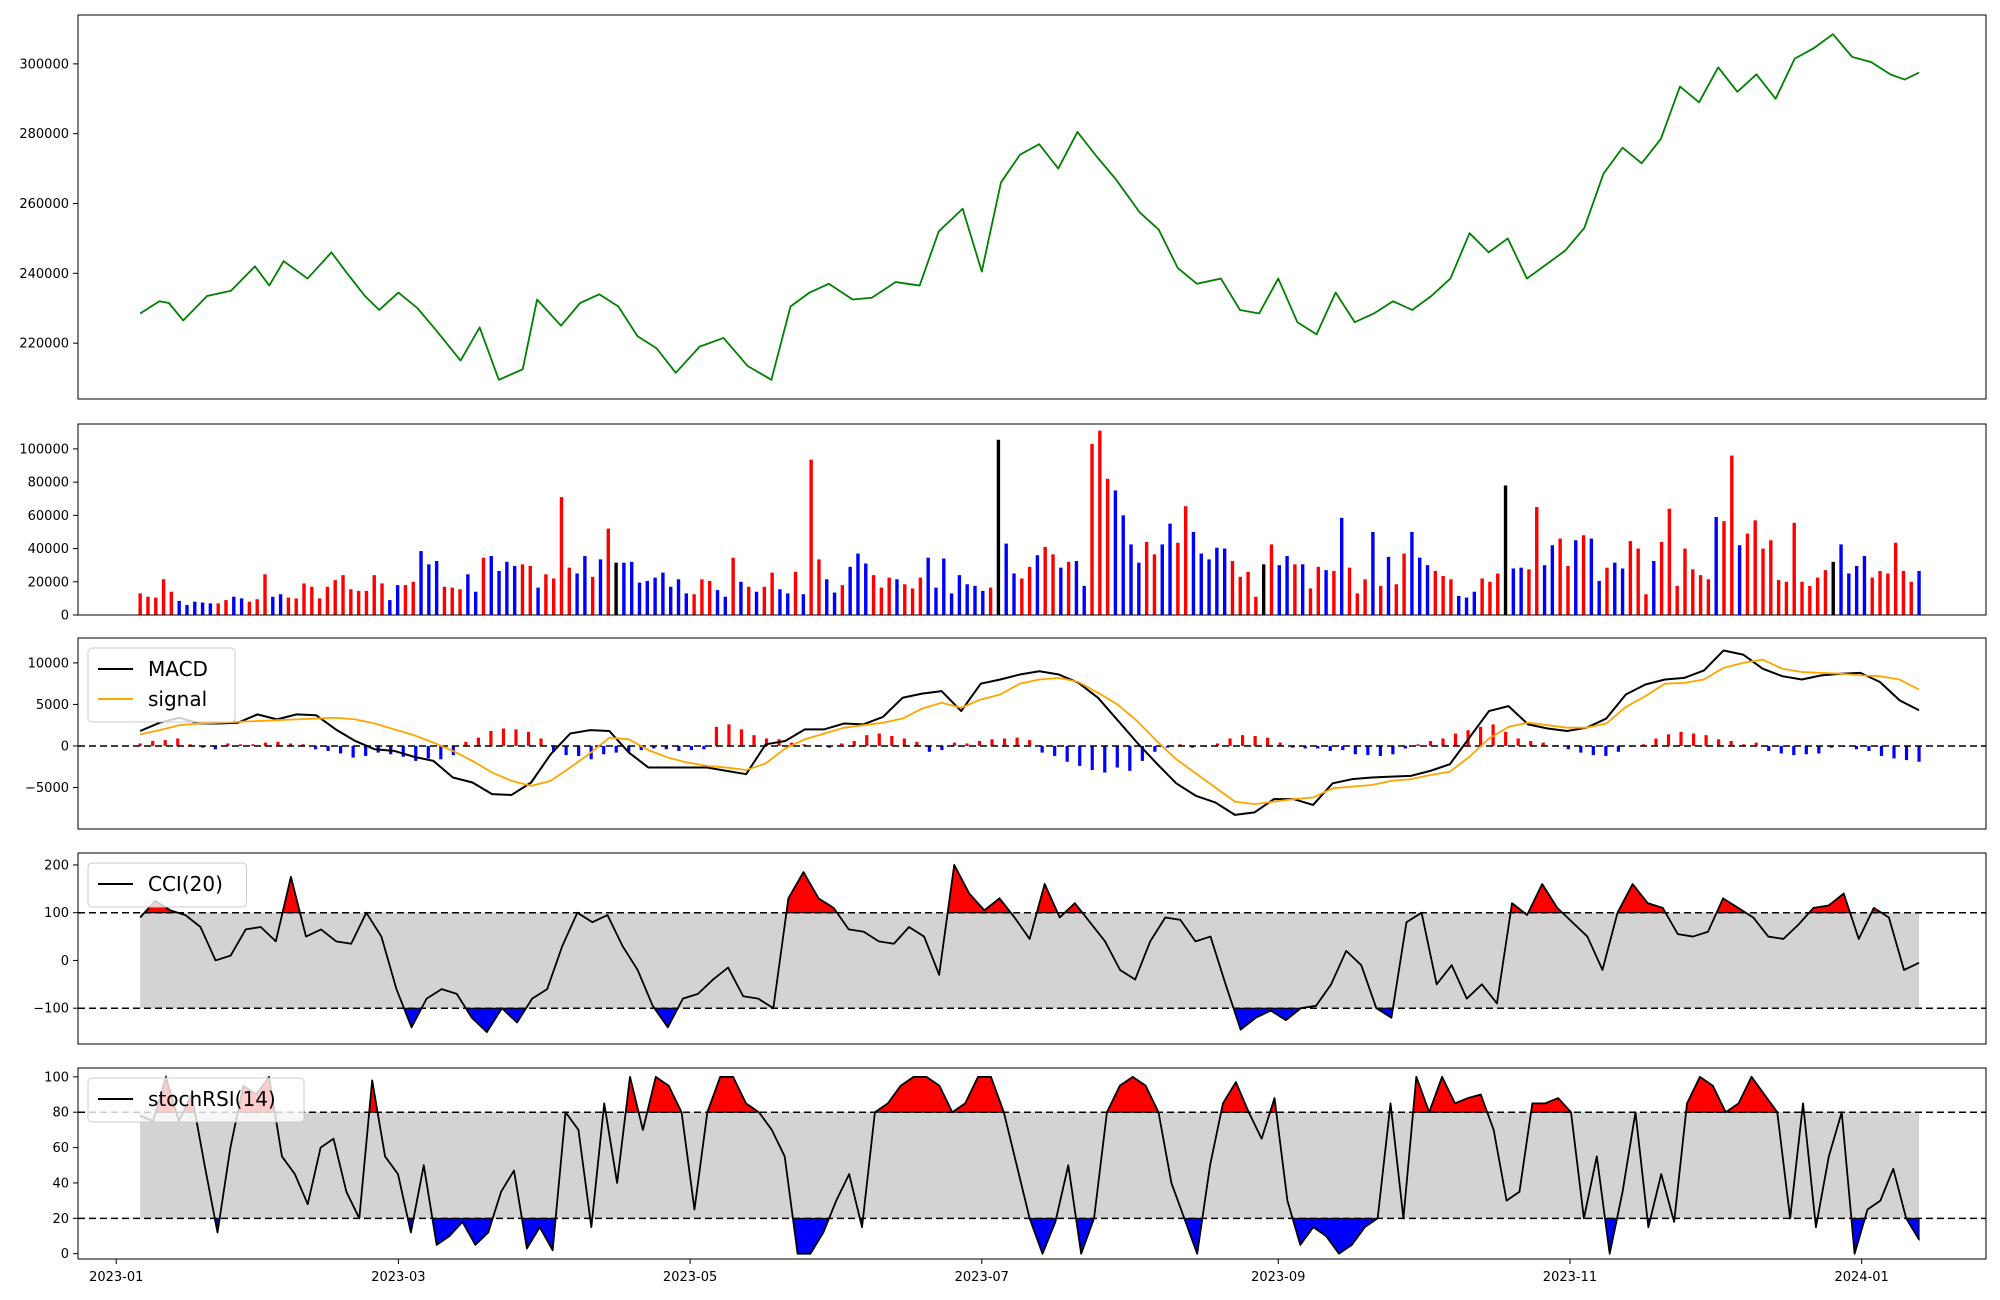 The width and height of the screenshot is (2000, 1300). I want to click on stochrsi-panel-plot-area, so click(1032, 1165).